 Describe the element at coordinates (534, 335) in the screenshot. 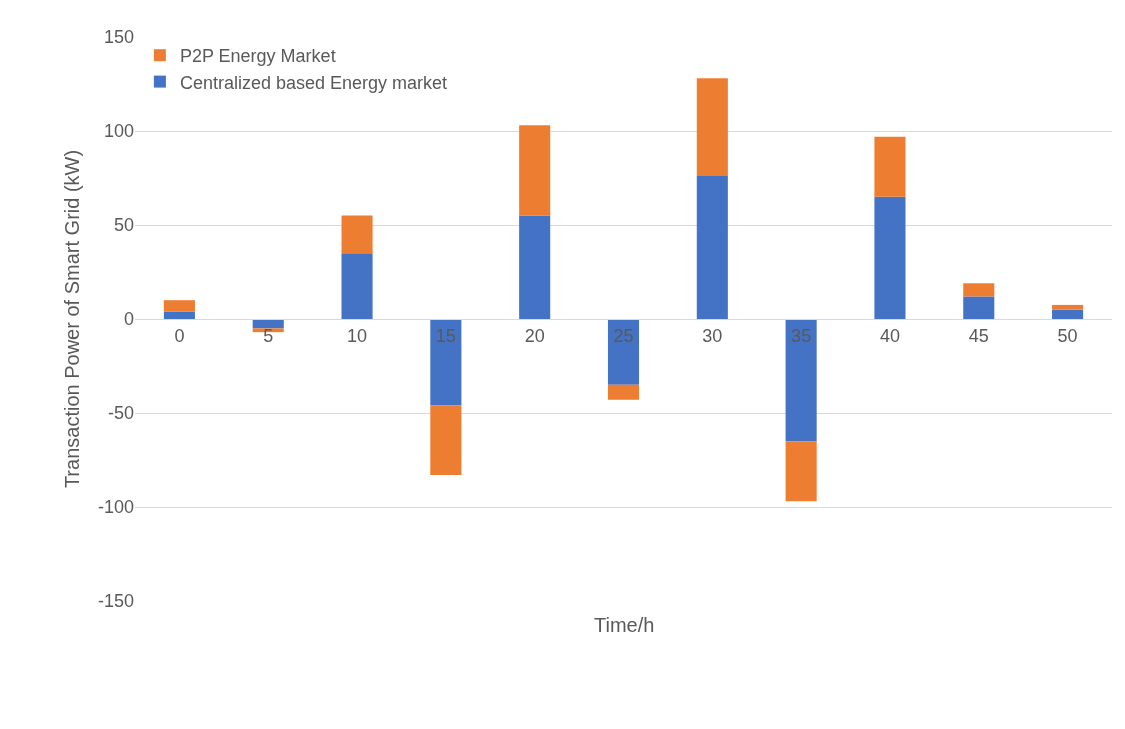

I see `x-tick-label: 20` at that location.